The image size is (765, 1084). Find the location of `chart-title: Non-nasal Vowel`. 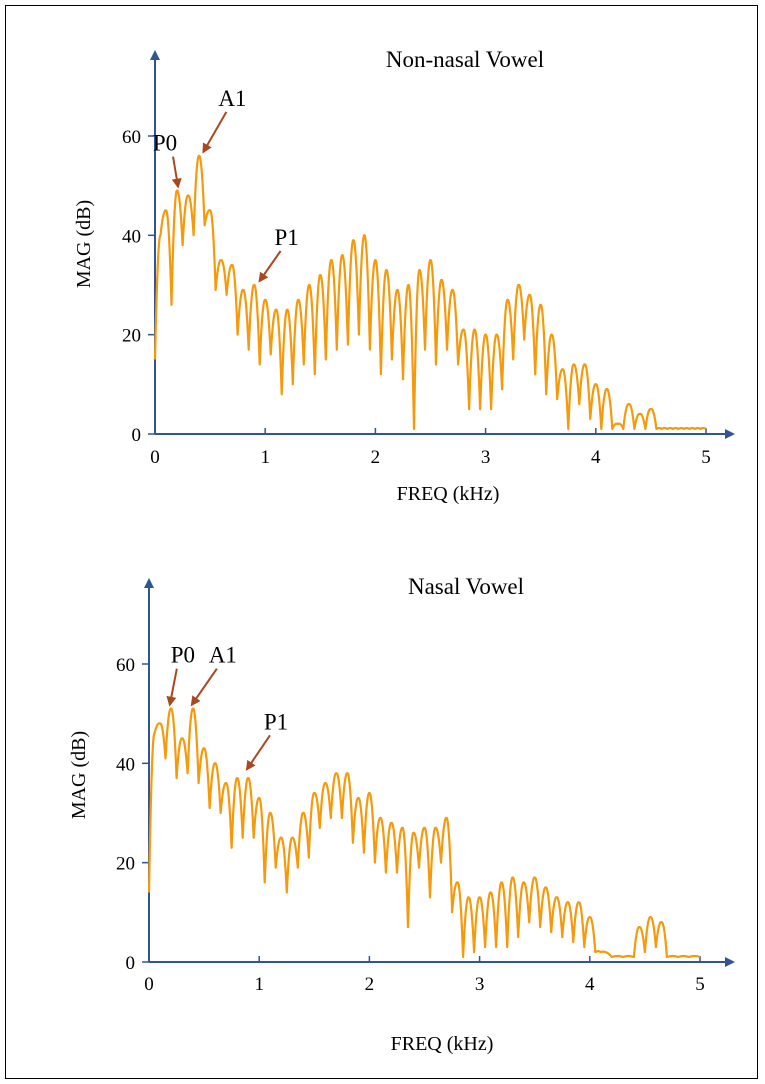

chart-title: Non-nasal Vowel is located at coordinates (465, 59).